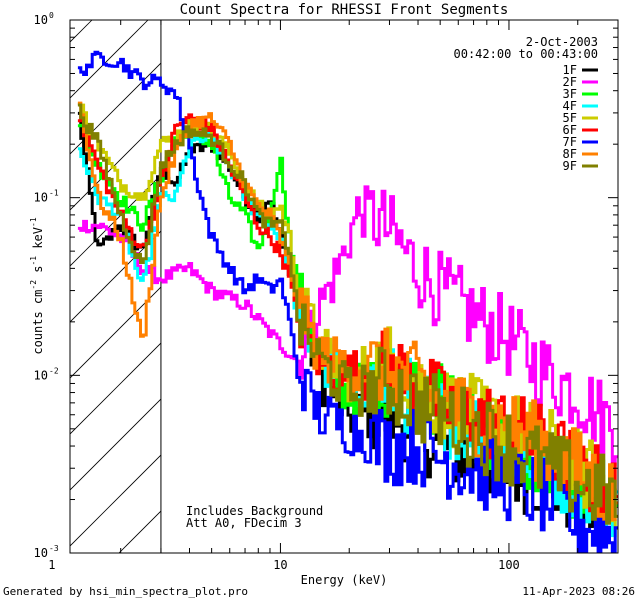 The height and width of the screenshot is (600, 640). I want to click on y-tick-label-exp: -2, so click(54, 370).